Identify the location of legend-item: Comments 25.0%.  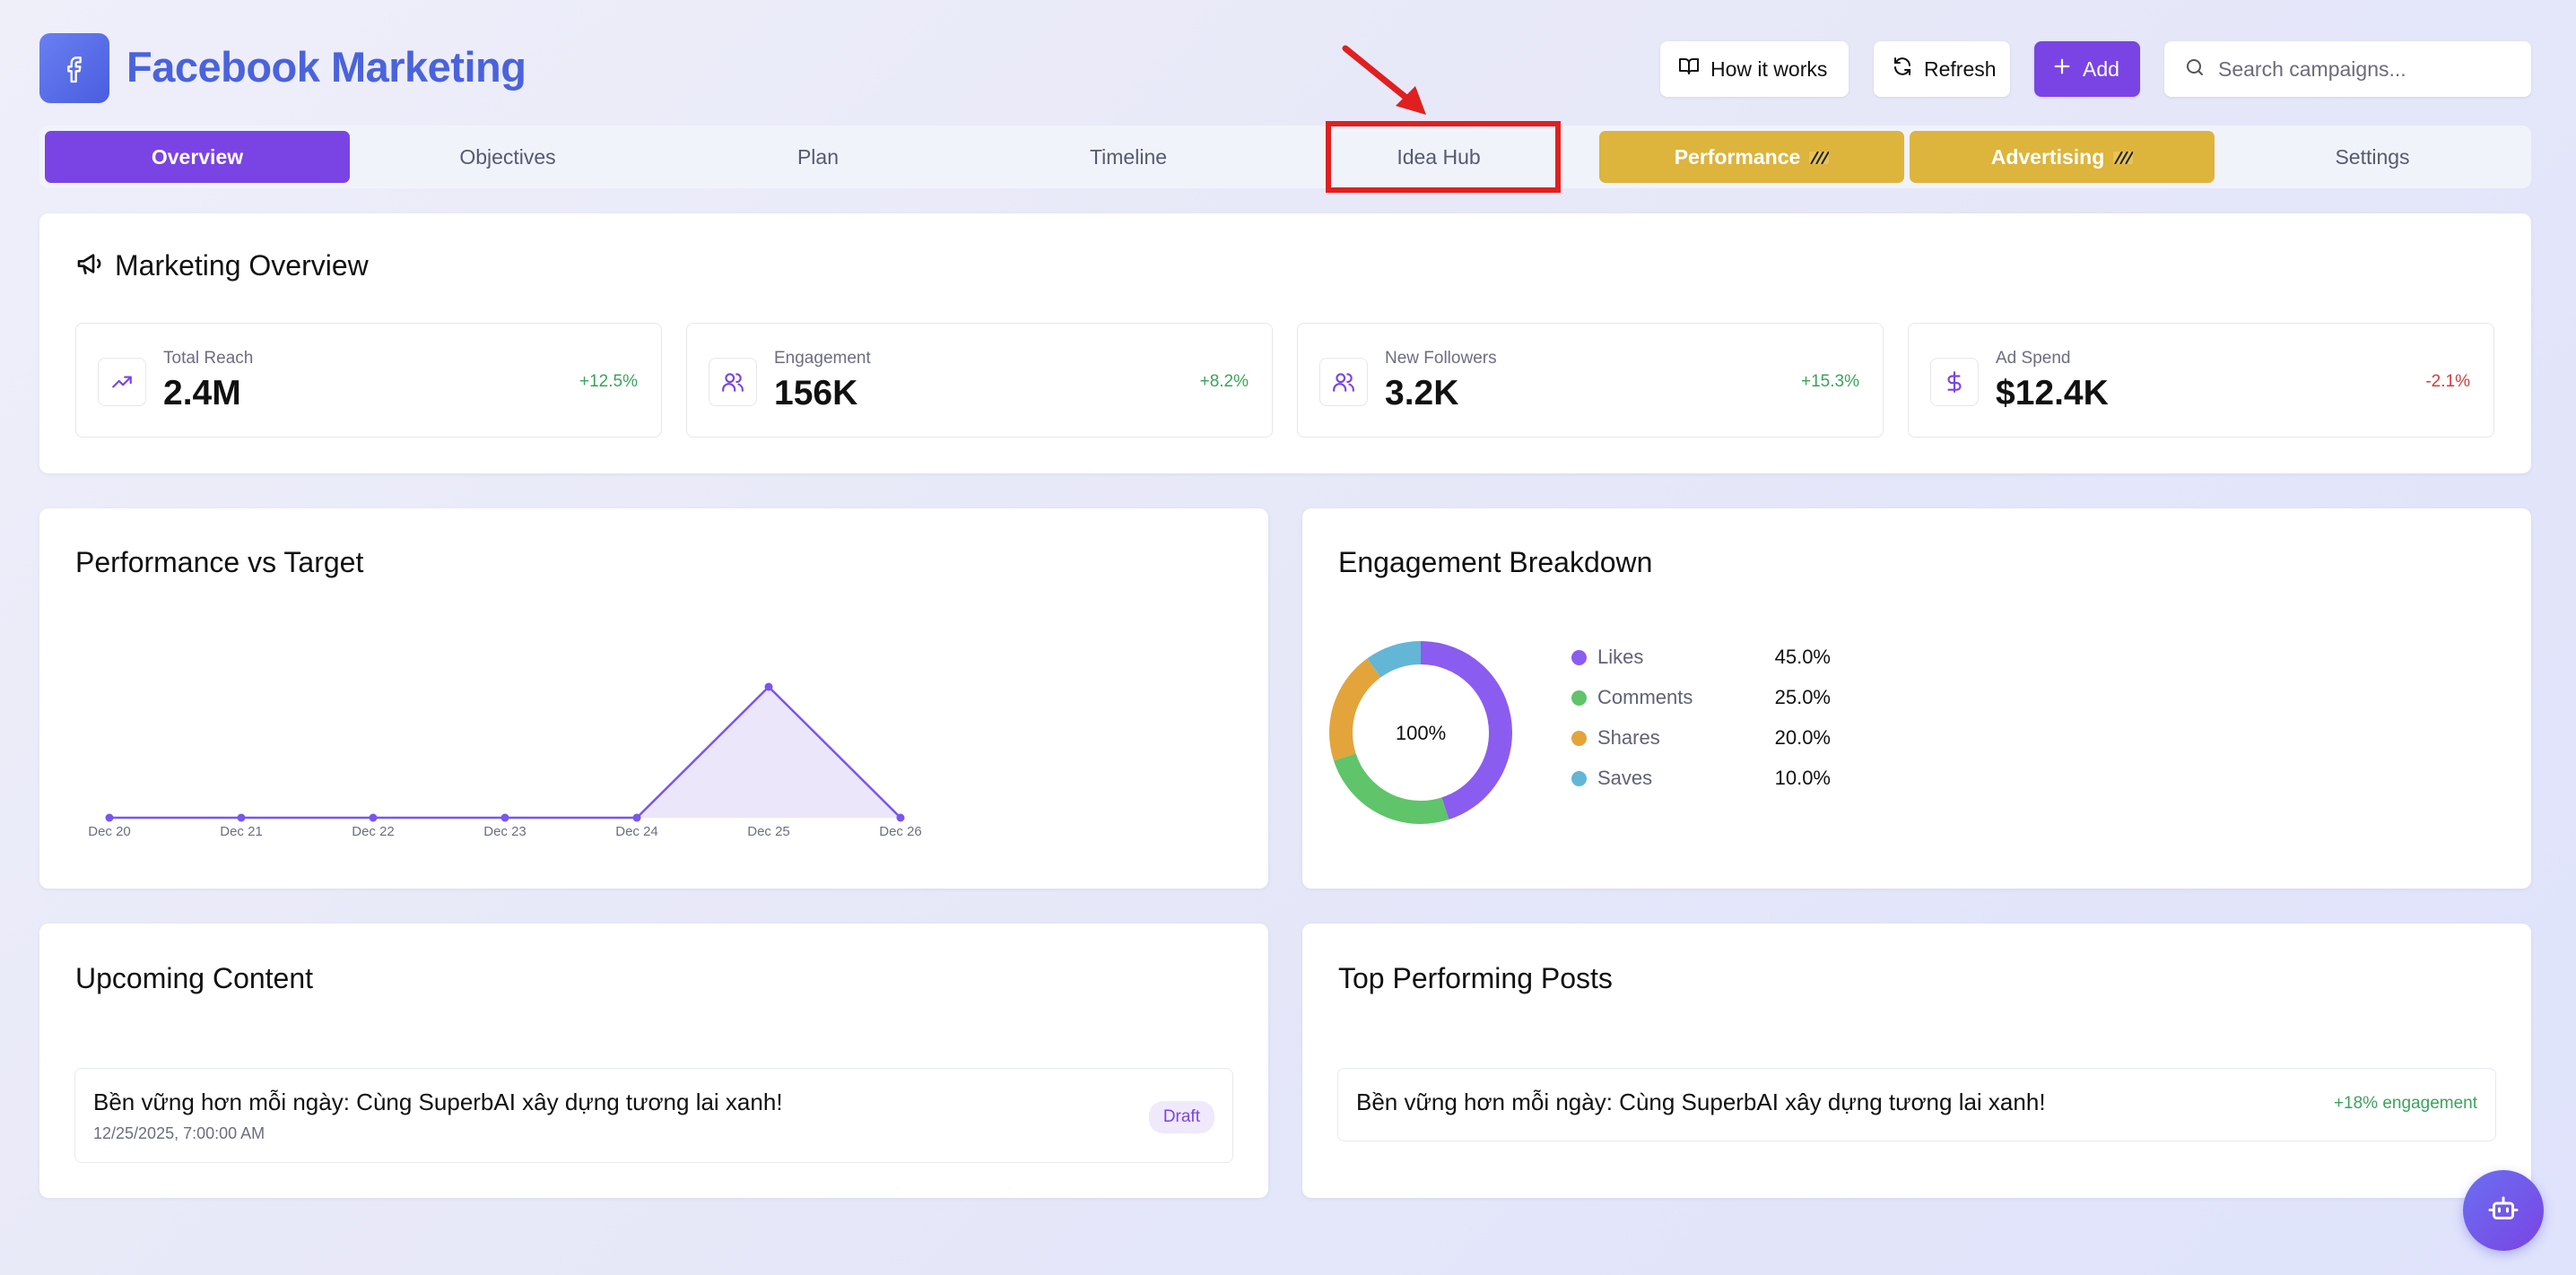
(1701, 697).